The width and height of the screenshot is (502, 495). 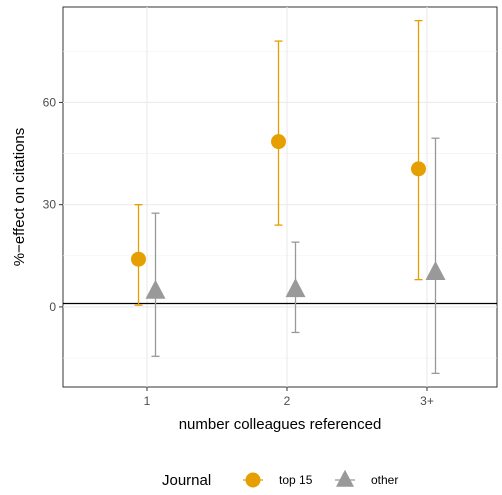 I want to click on x-axis: 1 2 3+, so click(x=289, y=397).